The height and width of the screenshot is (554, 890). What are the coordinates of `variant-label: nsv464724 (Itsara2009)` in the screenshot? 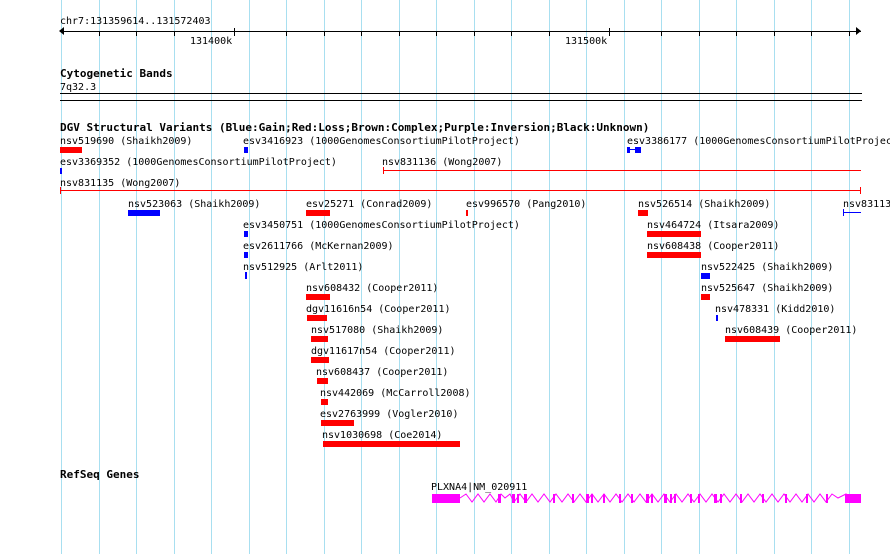 It's located at (713, 225).